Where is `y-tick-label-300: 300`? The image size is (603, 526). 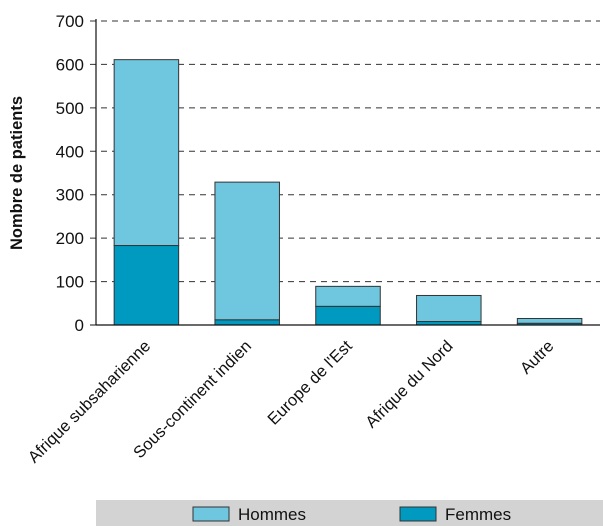 y-tick-label-300: 300 is located at coordinates (70, 195).